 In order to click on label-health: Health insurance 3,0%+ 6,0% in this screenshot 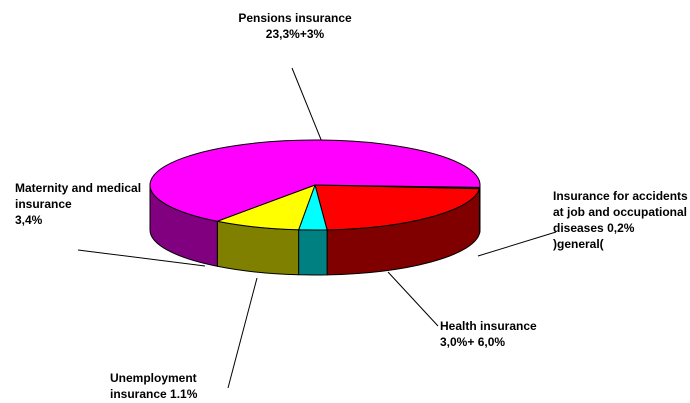, I will do `click(510, 334)`.